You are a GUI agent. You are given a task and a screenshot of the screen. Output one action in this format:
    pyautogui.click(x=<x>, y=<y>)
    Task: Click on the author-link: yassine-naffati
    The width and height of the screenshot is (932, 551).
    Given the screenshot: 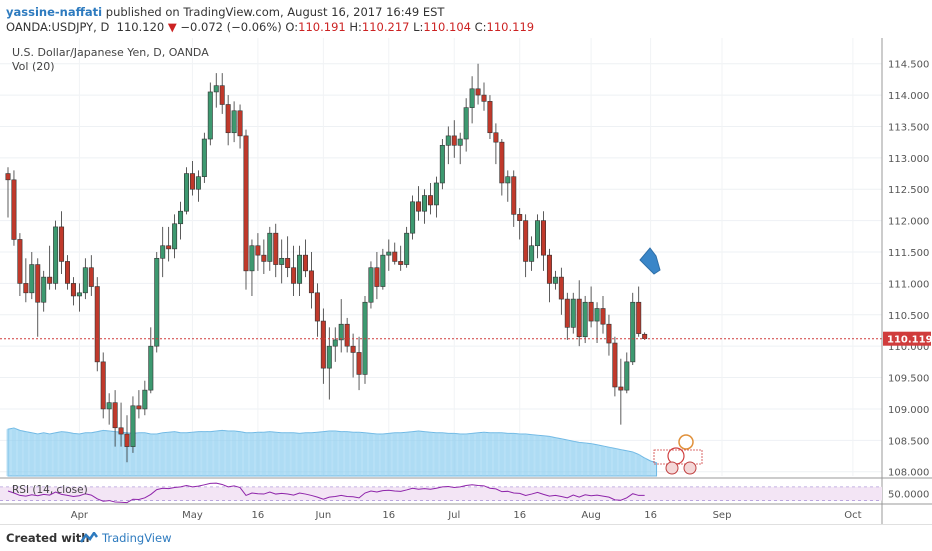 What is the action you would take?
    pyautogui.click(x=54, y=12)
    